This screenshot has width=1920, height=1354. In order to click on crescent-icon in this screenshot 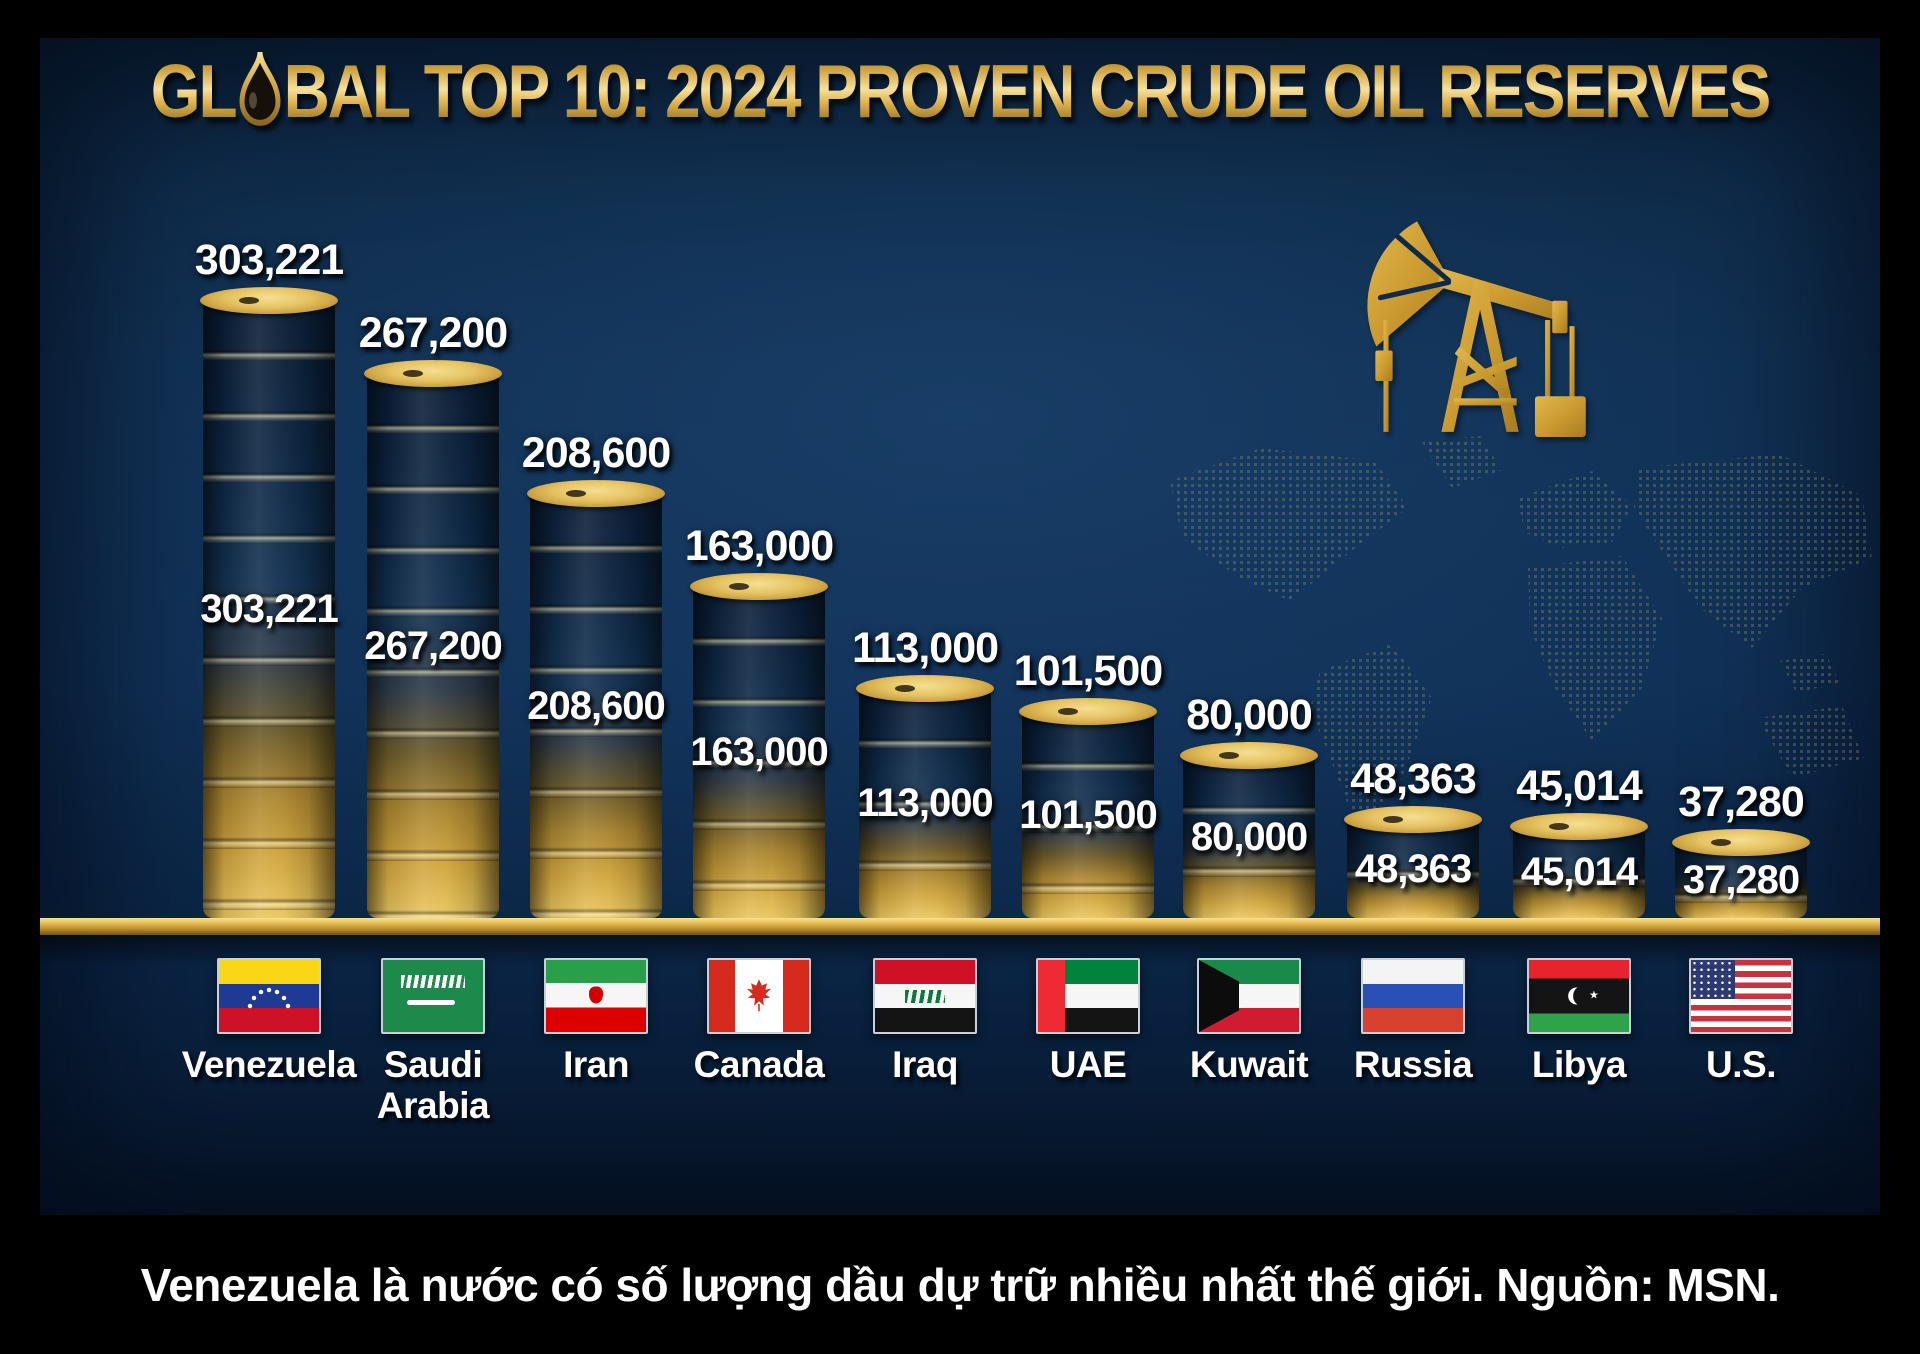, I will do `click(1579, 996)`.